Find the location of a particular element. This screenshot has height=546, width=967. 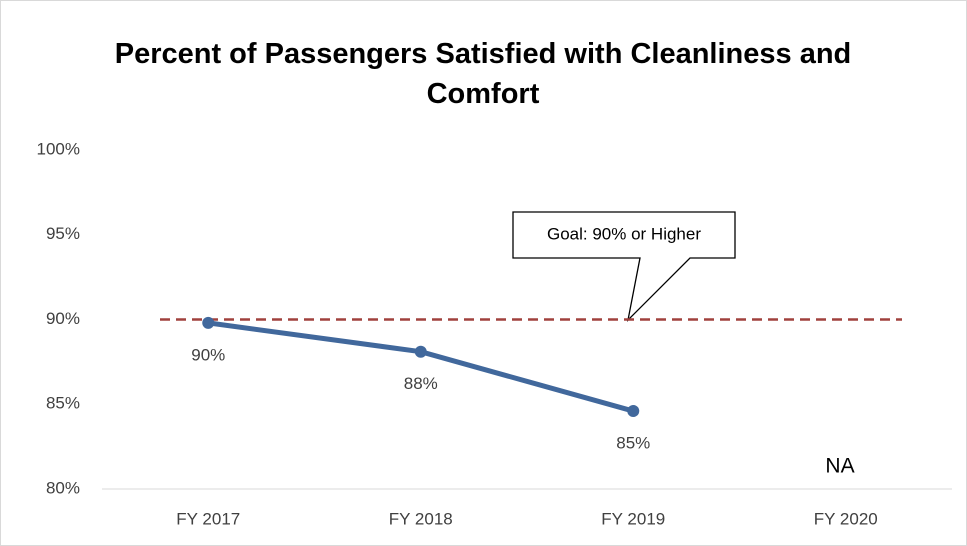

data-label: 88% is located at coordinates (421, 383).